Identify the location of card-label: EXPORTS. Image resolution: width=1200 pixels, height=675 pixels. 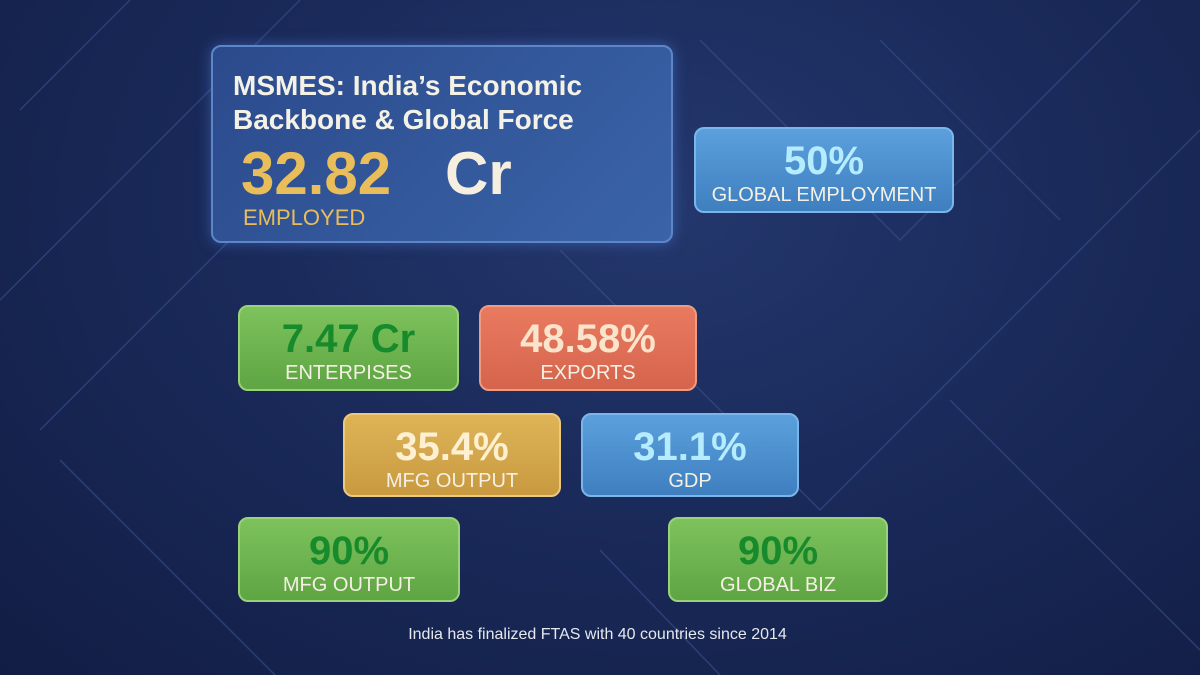
(588, 373).